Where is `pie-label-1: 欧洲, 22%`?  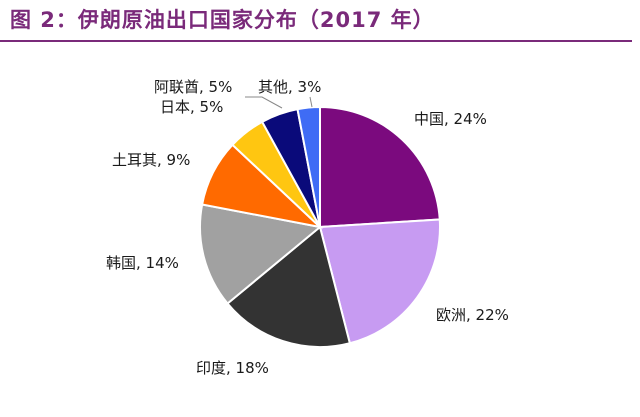
pie-label-1: 欧洲, 22% is located at coordinates (472, 315).